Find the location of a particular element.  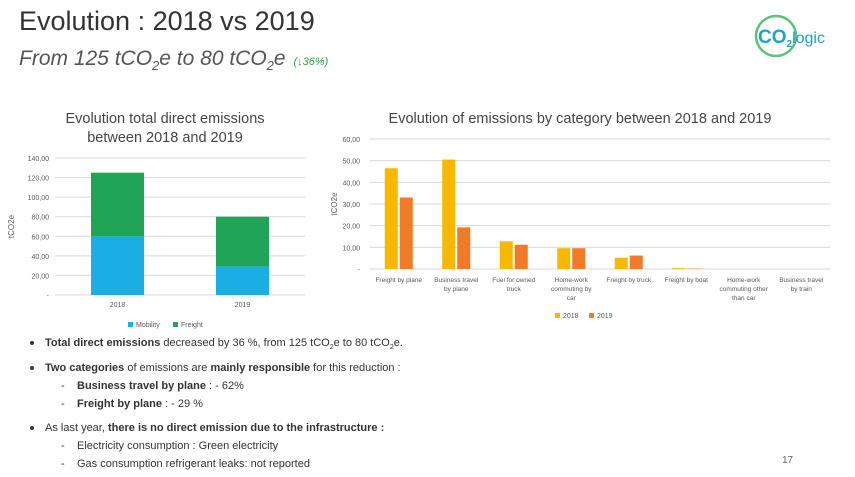

page-title: Evolution : 2018 vs 2019 is located at coordinates (167, 21).